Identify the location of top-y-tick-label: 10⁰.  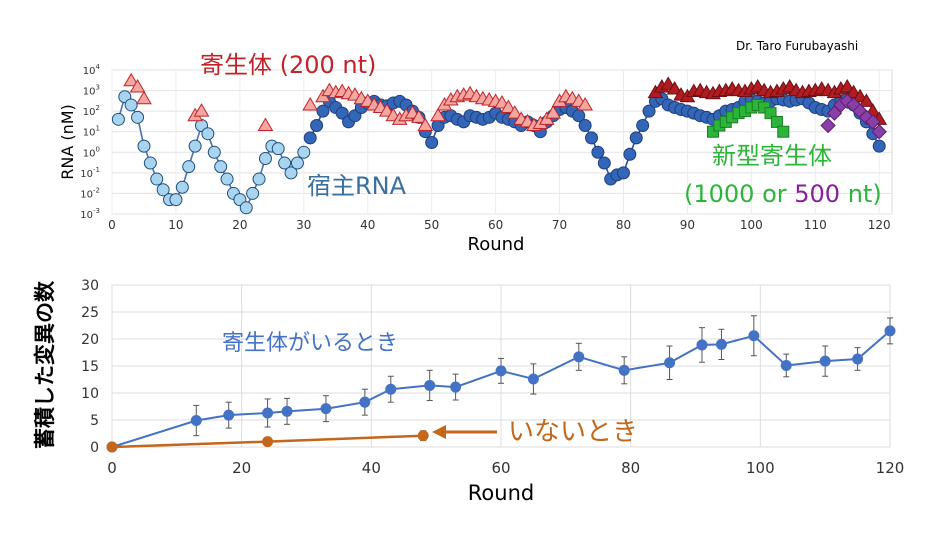
(91, 152).